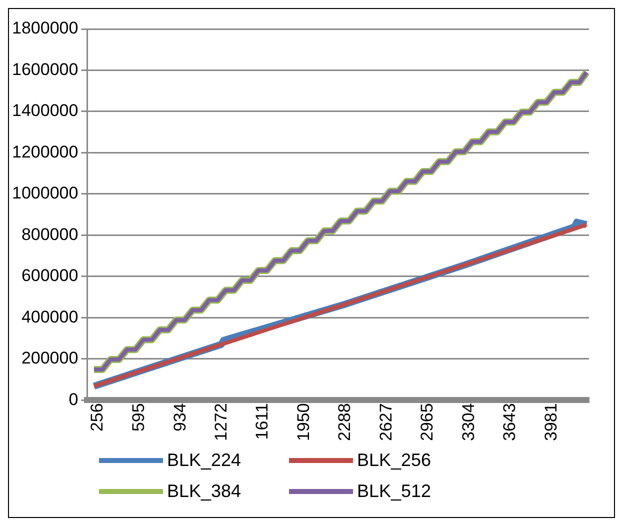 The height and width of the screenshot is (528, 625). What do you see at coordinates (49, 276) in the screenshot?
I see `y-tick-label: 600000` at bounding box center [49, 276].